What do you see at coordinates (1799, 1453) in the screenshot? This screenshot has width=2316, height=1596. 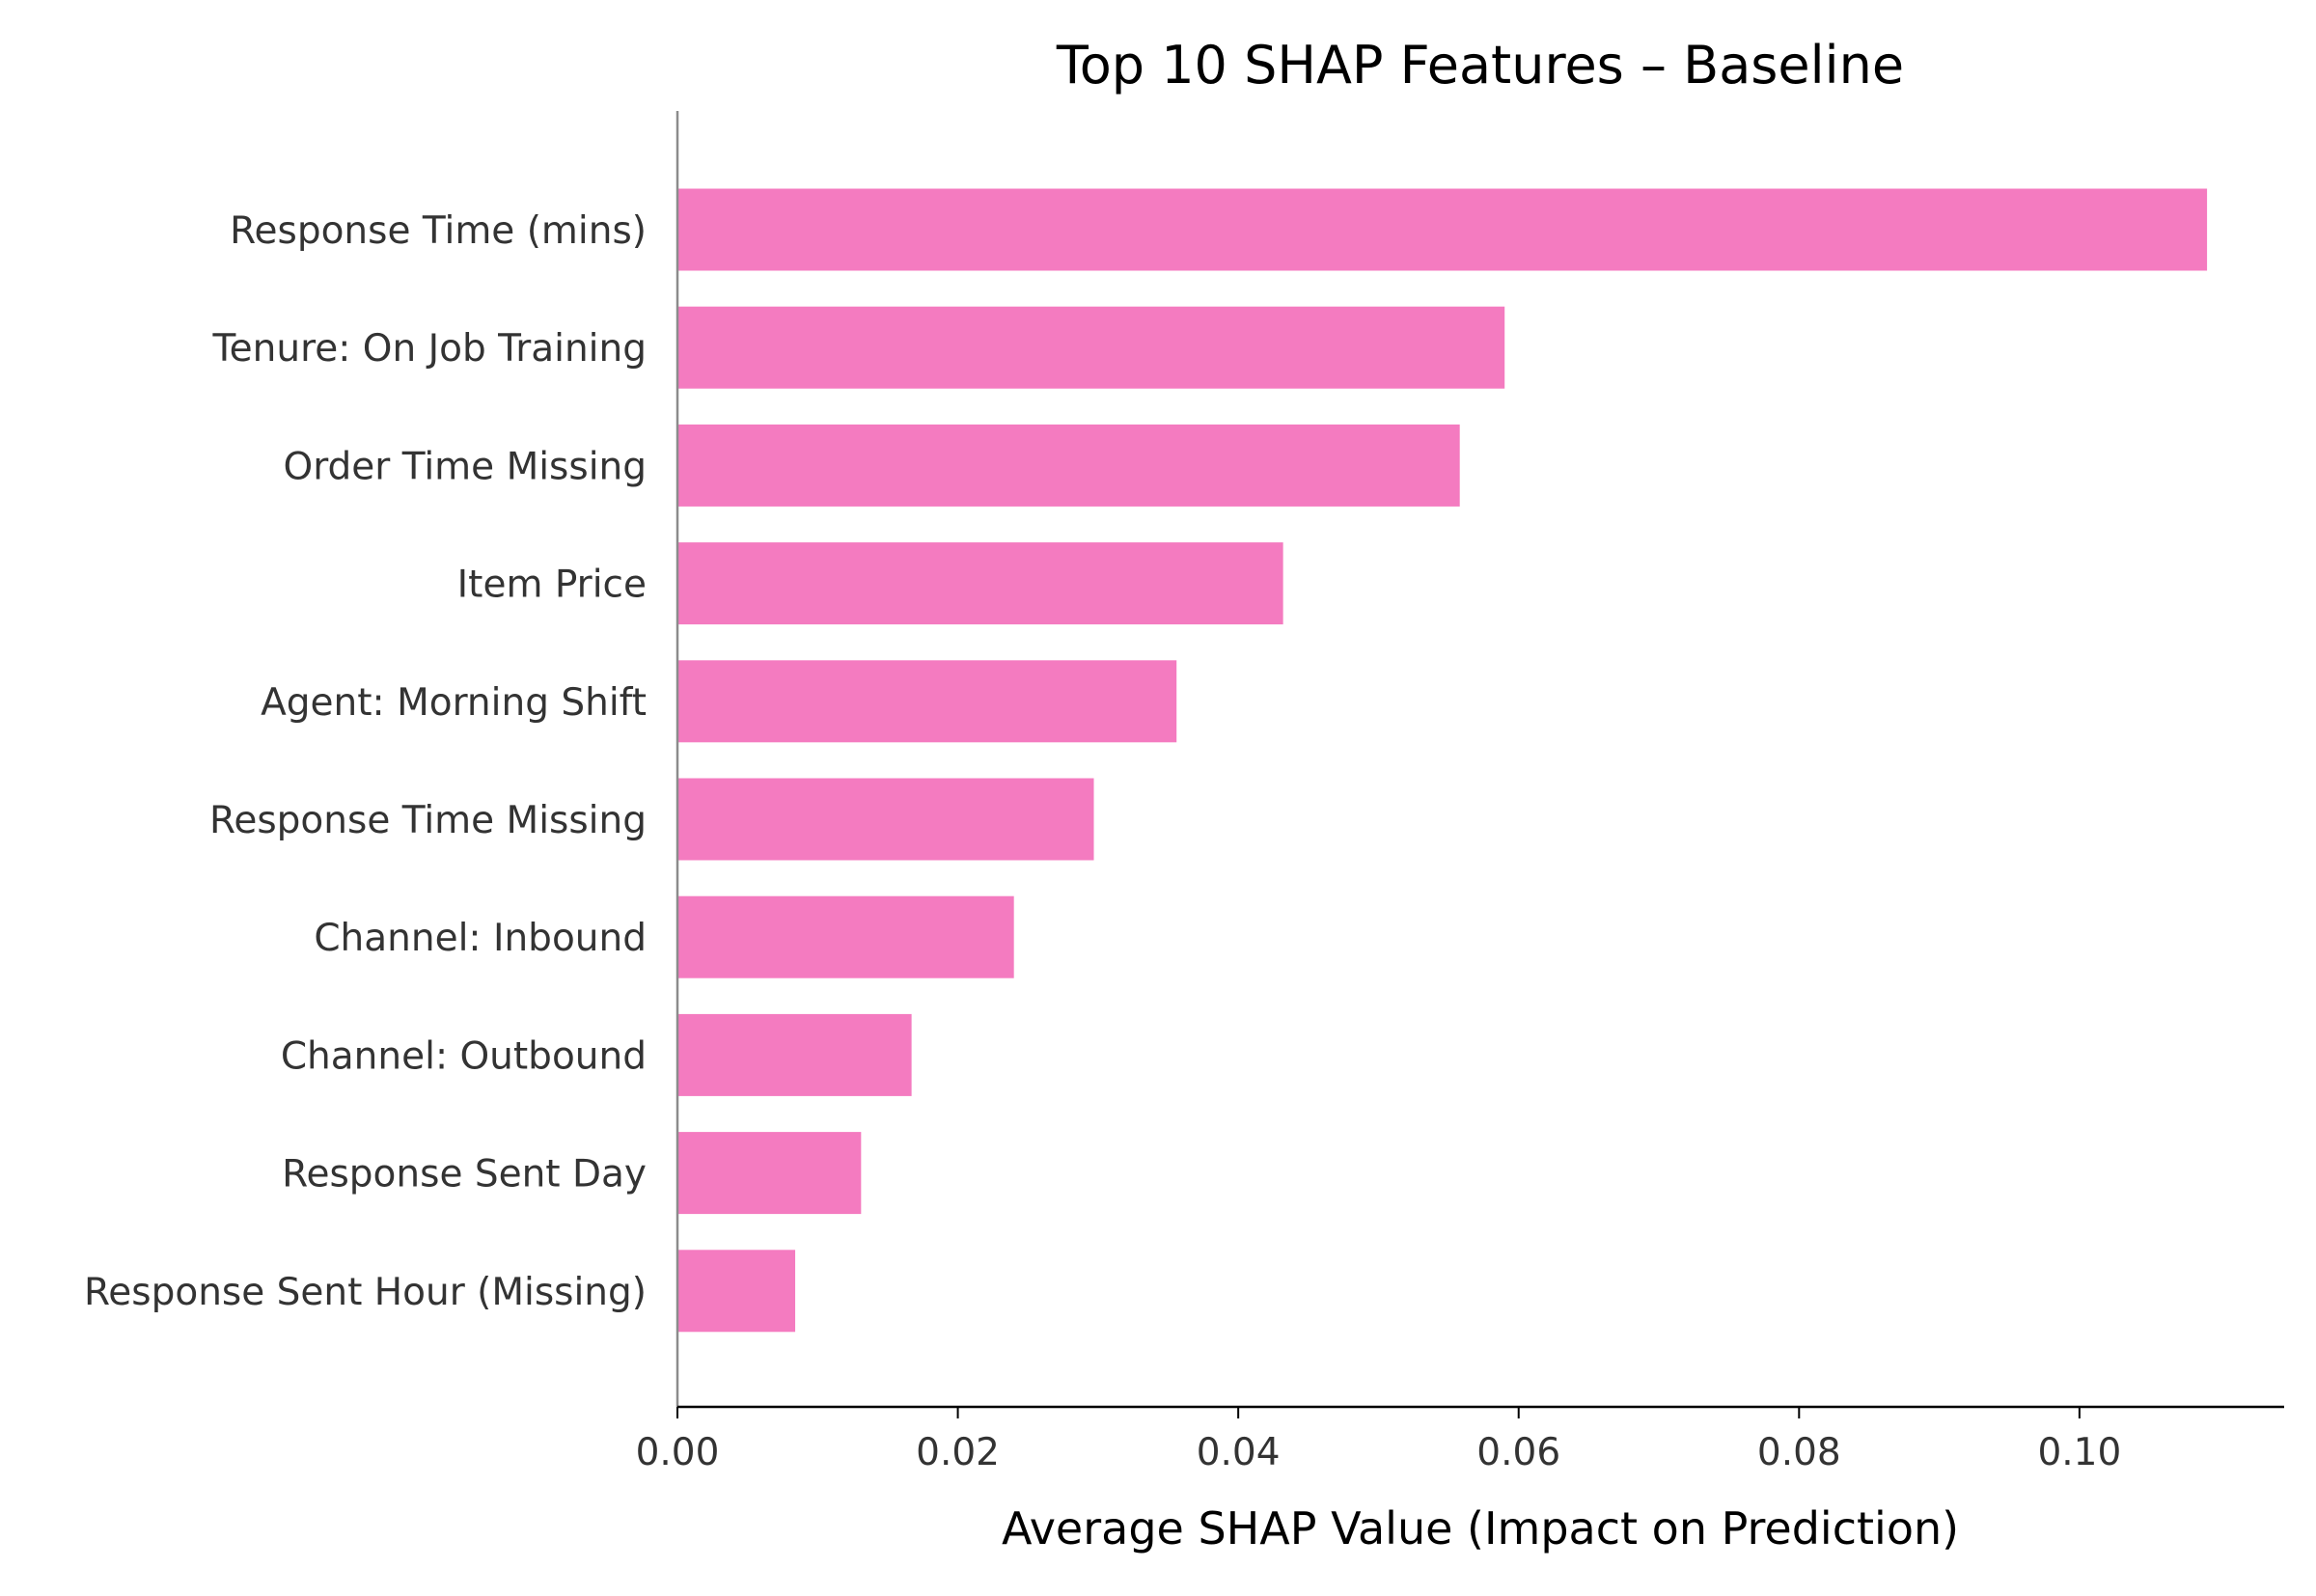 I see `x-tick-label: 0.08` at bounding box center [1799, 1453].